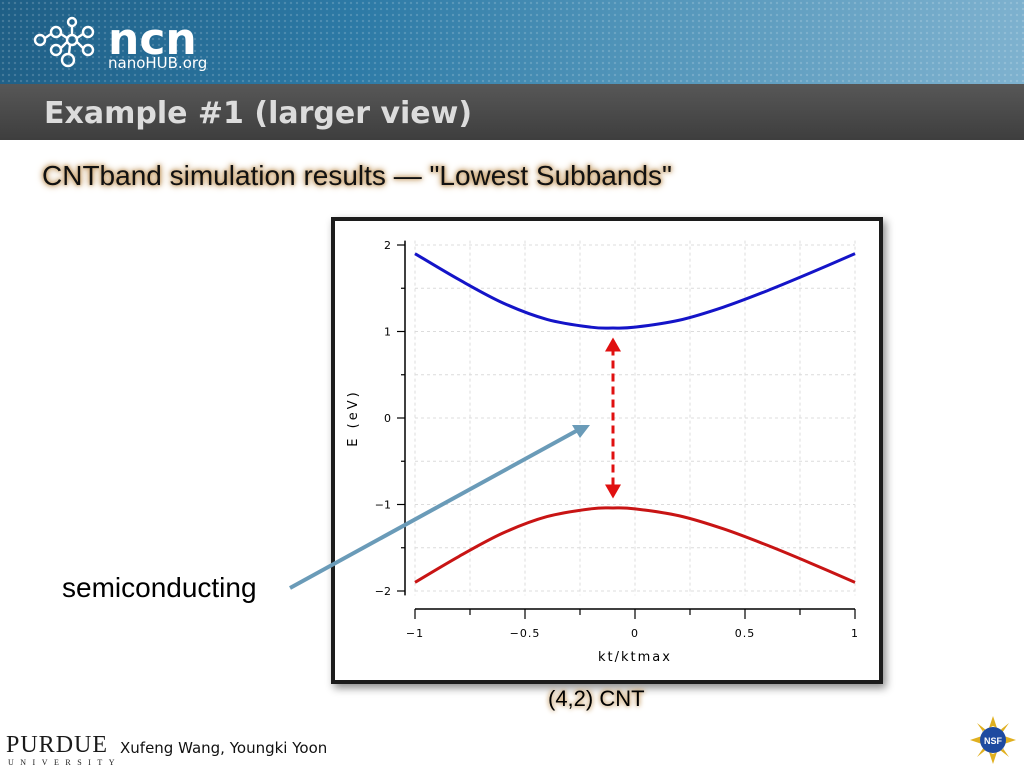  Describe the element at coordinates (525, 633) in the screenshot. I see `x-tick-label: −0.5` at that location.